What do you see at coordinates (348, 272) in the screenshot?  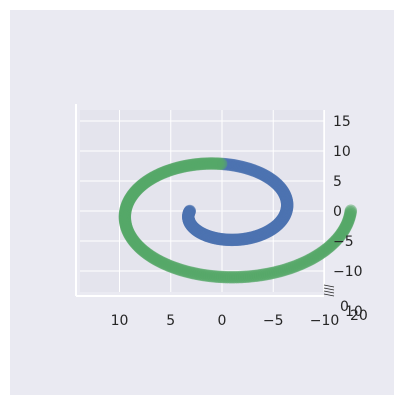 I see `y-tick-label: −10` at bounding box center [348, 272].